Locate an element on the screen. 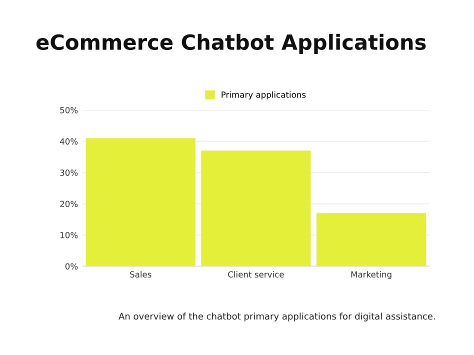  y-tick-label: 40% is located at coordinates (69, 141).